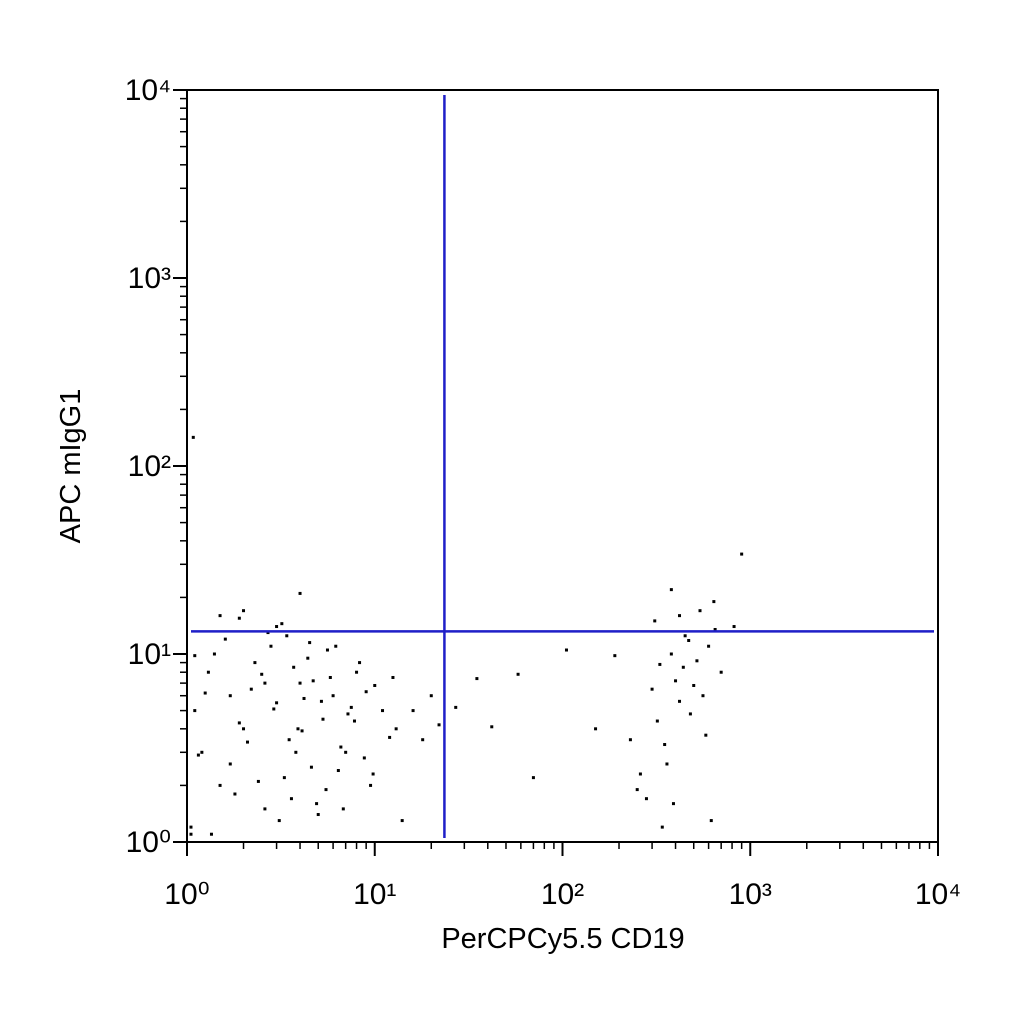 This screenshot has height=1029, width=1024. I want to click on y-tick-label: 10³, so click(149, 278).